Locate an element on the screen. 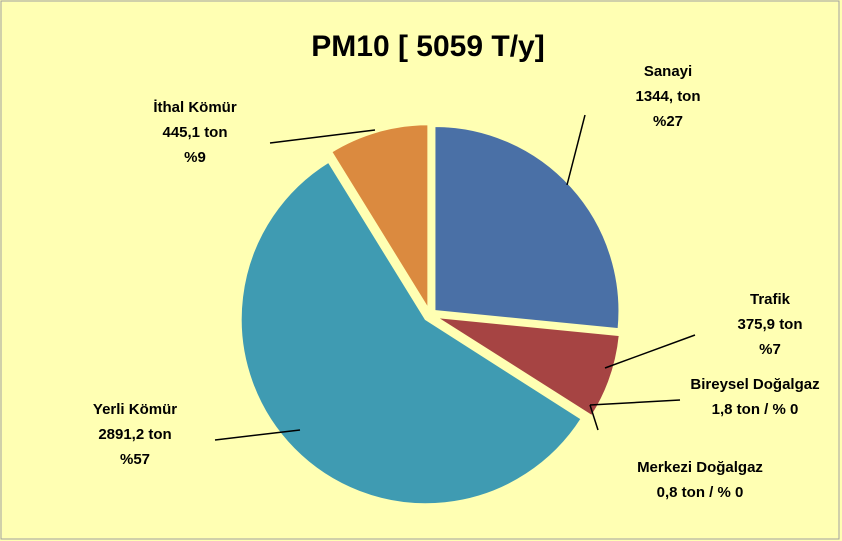  percent-label: %57 is located at coordinates (135, 459).